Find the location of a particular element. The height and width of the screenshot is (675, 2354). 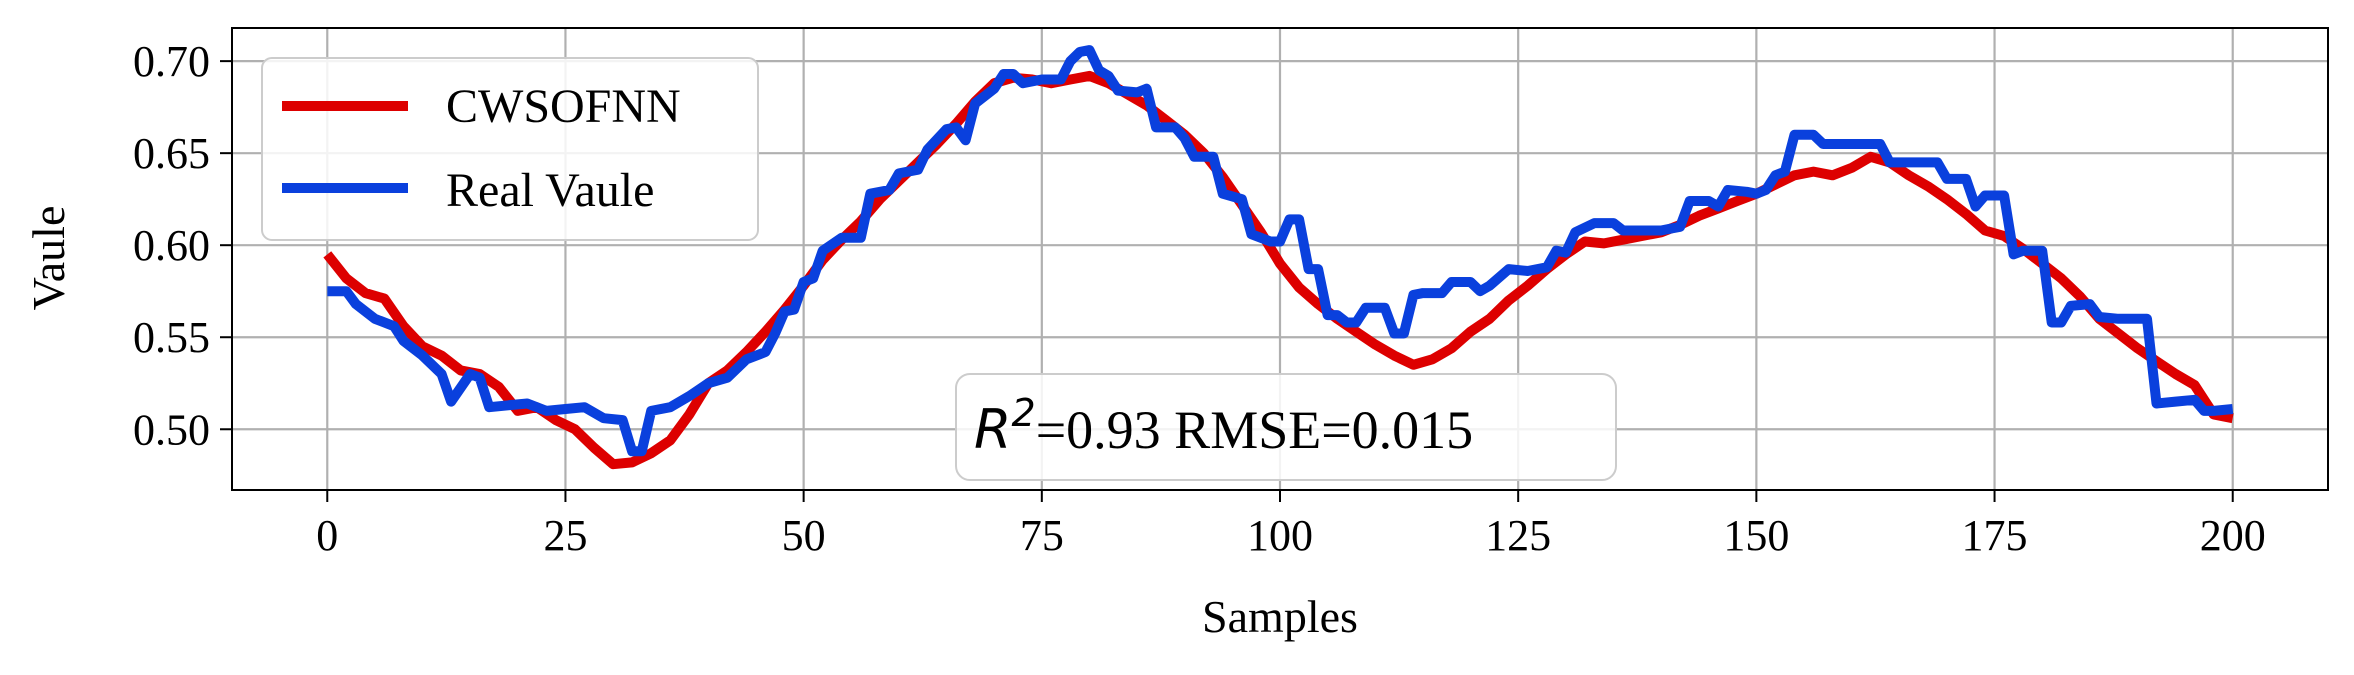

x-tick-label: 150 is located at coordinates (1756, 535).